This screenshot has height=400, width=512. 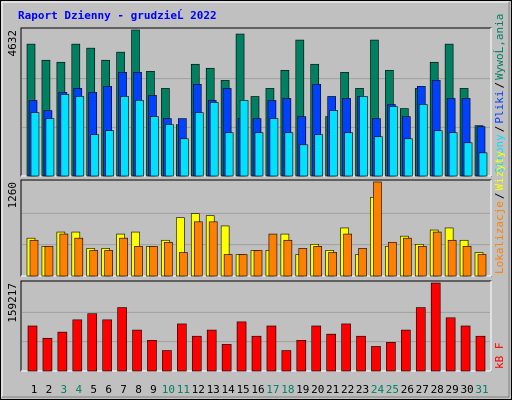 I want to click on x-tick-label: 2, so click(x=49, y=389).